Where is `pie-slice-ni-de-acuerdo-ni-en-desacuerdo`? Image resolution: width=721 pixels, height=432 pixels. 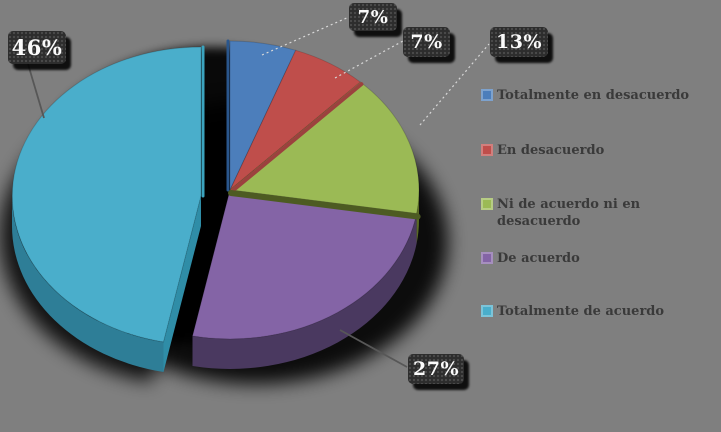 pie-slice-ni-de-acuerdo-ni-en-desacuerdo is located at coordinates (324, 148).